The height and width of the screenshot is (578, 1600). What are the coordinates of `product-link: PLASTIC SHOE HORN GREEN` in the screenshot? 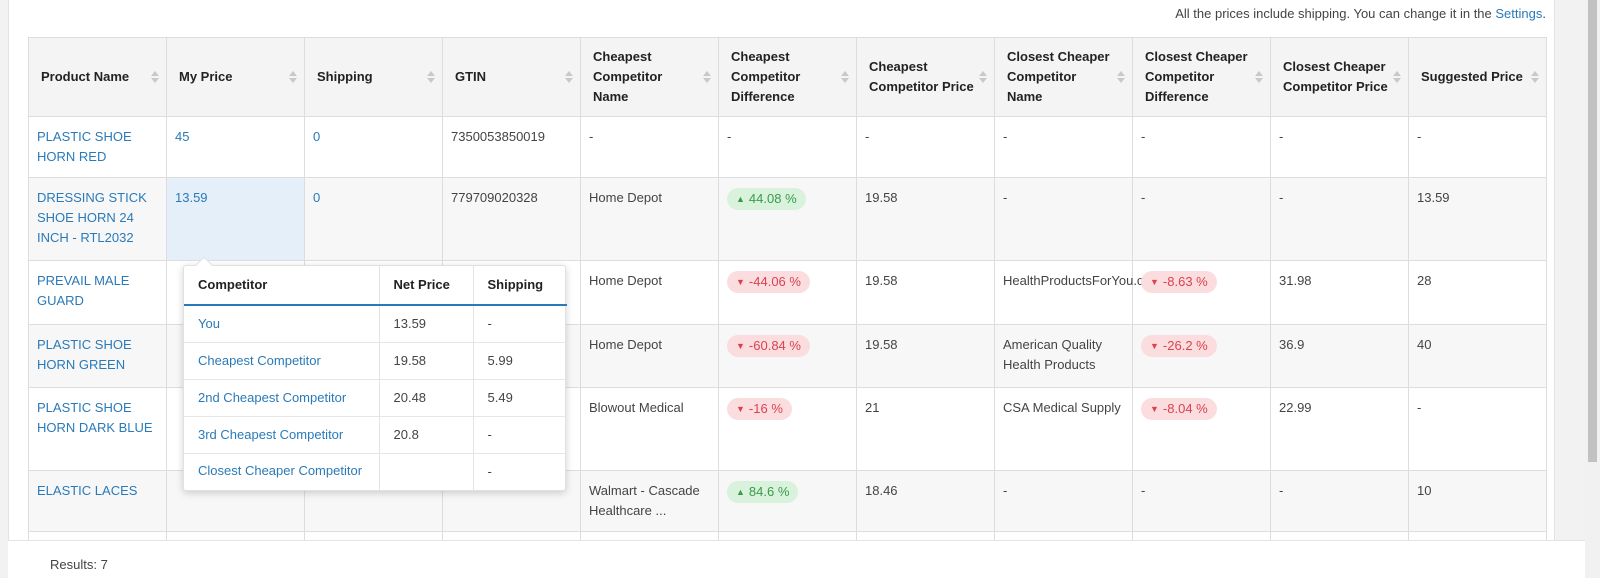 It's located at (84, 354).